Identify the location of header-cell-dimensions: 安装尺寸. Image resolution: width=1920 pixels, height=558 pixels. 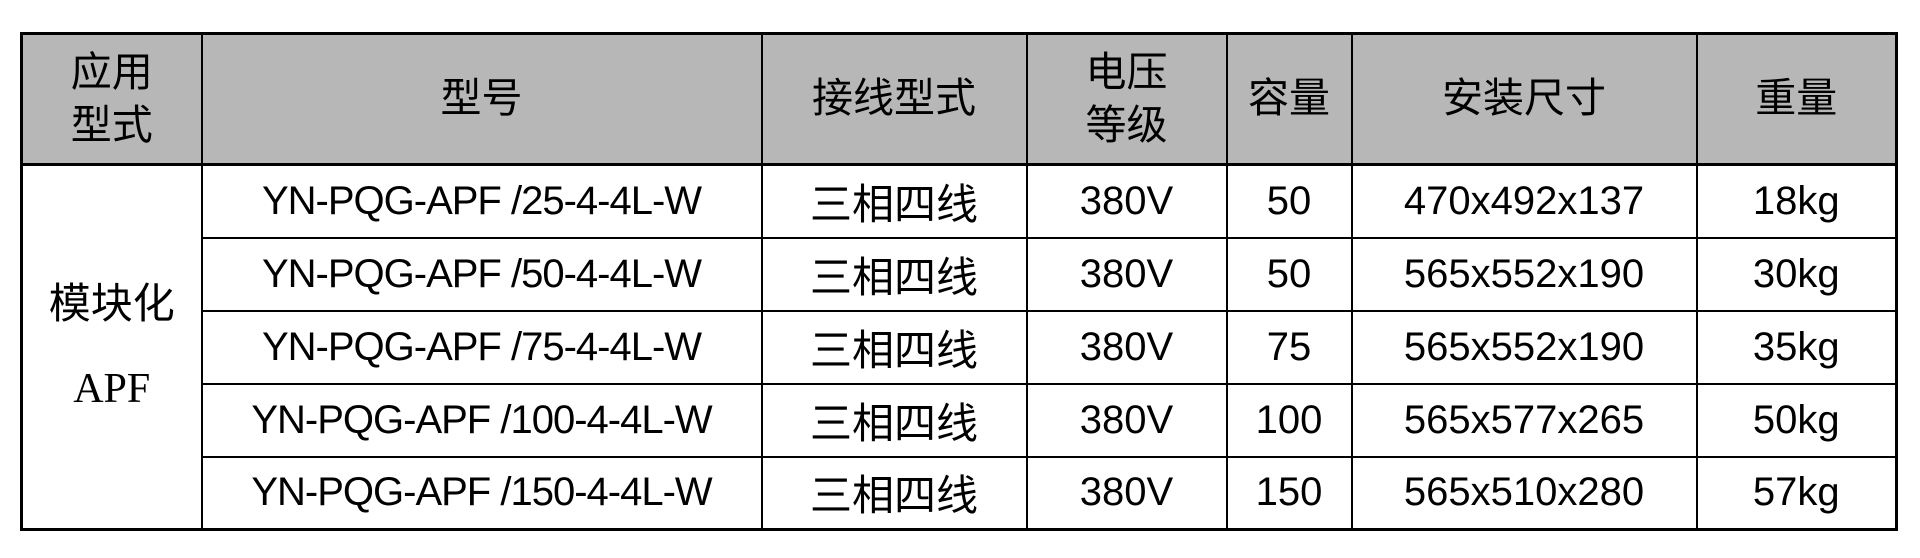
(1524, 99).